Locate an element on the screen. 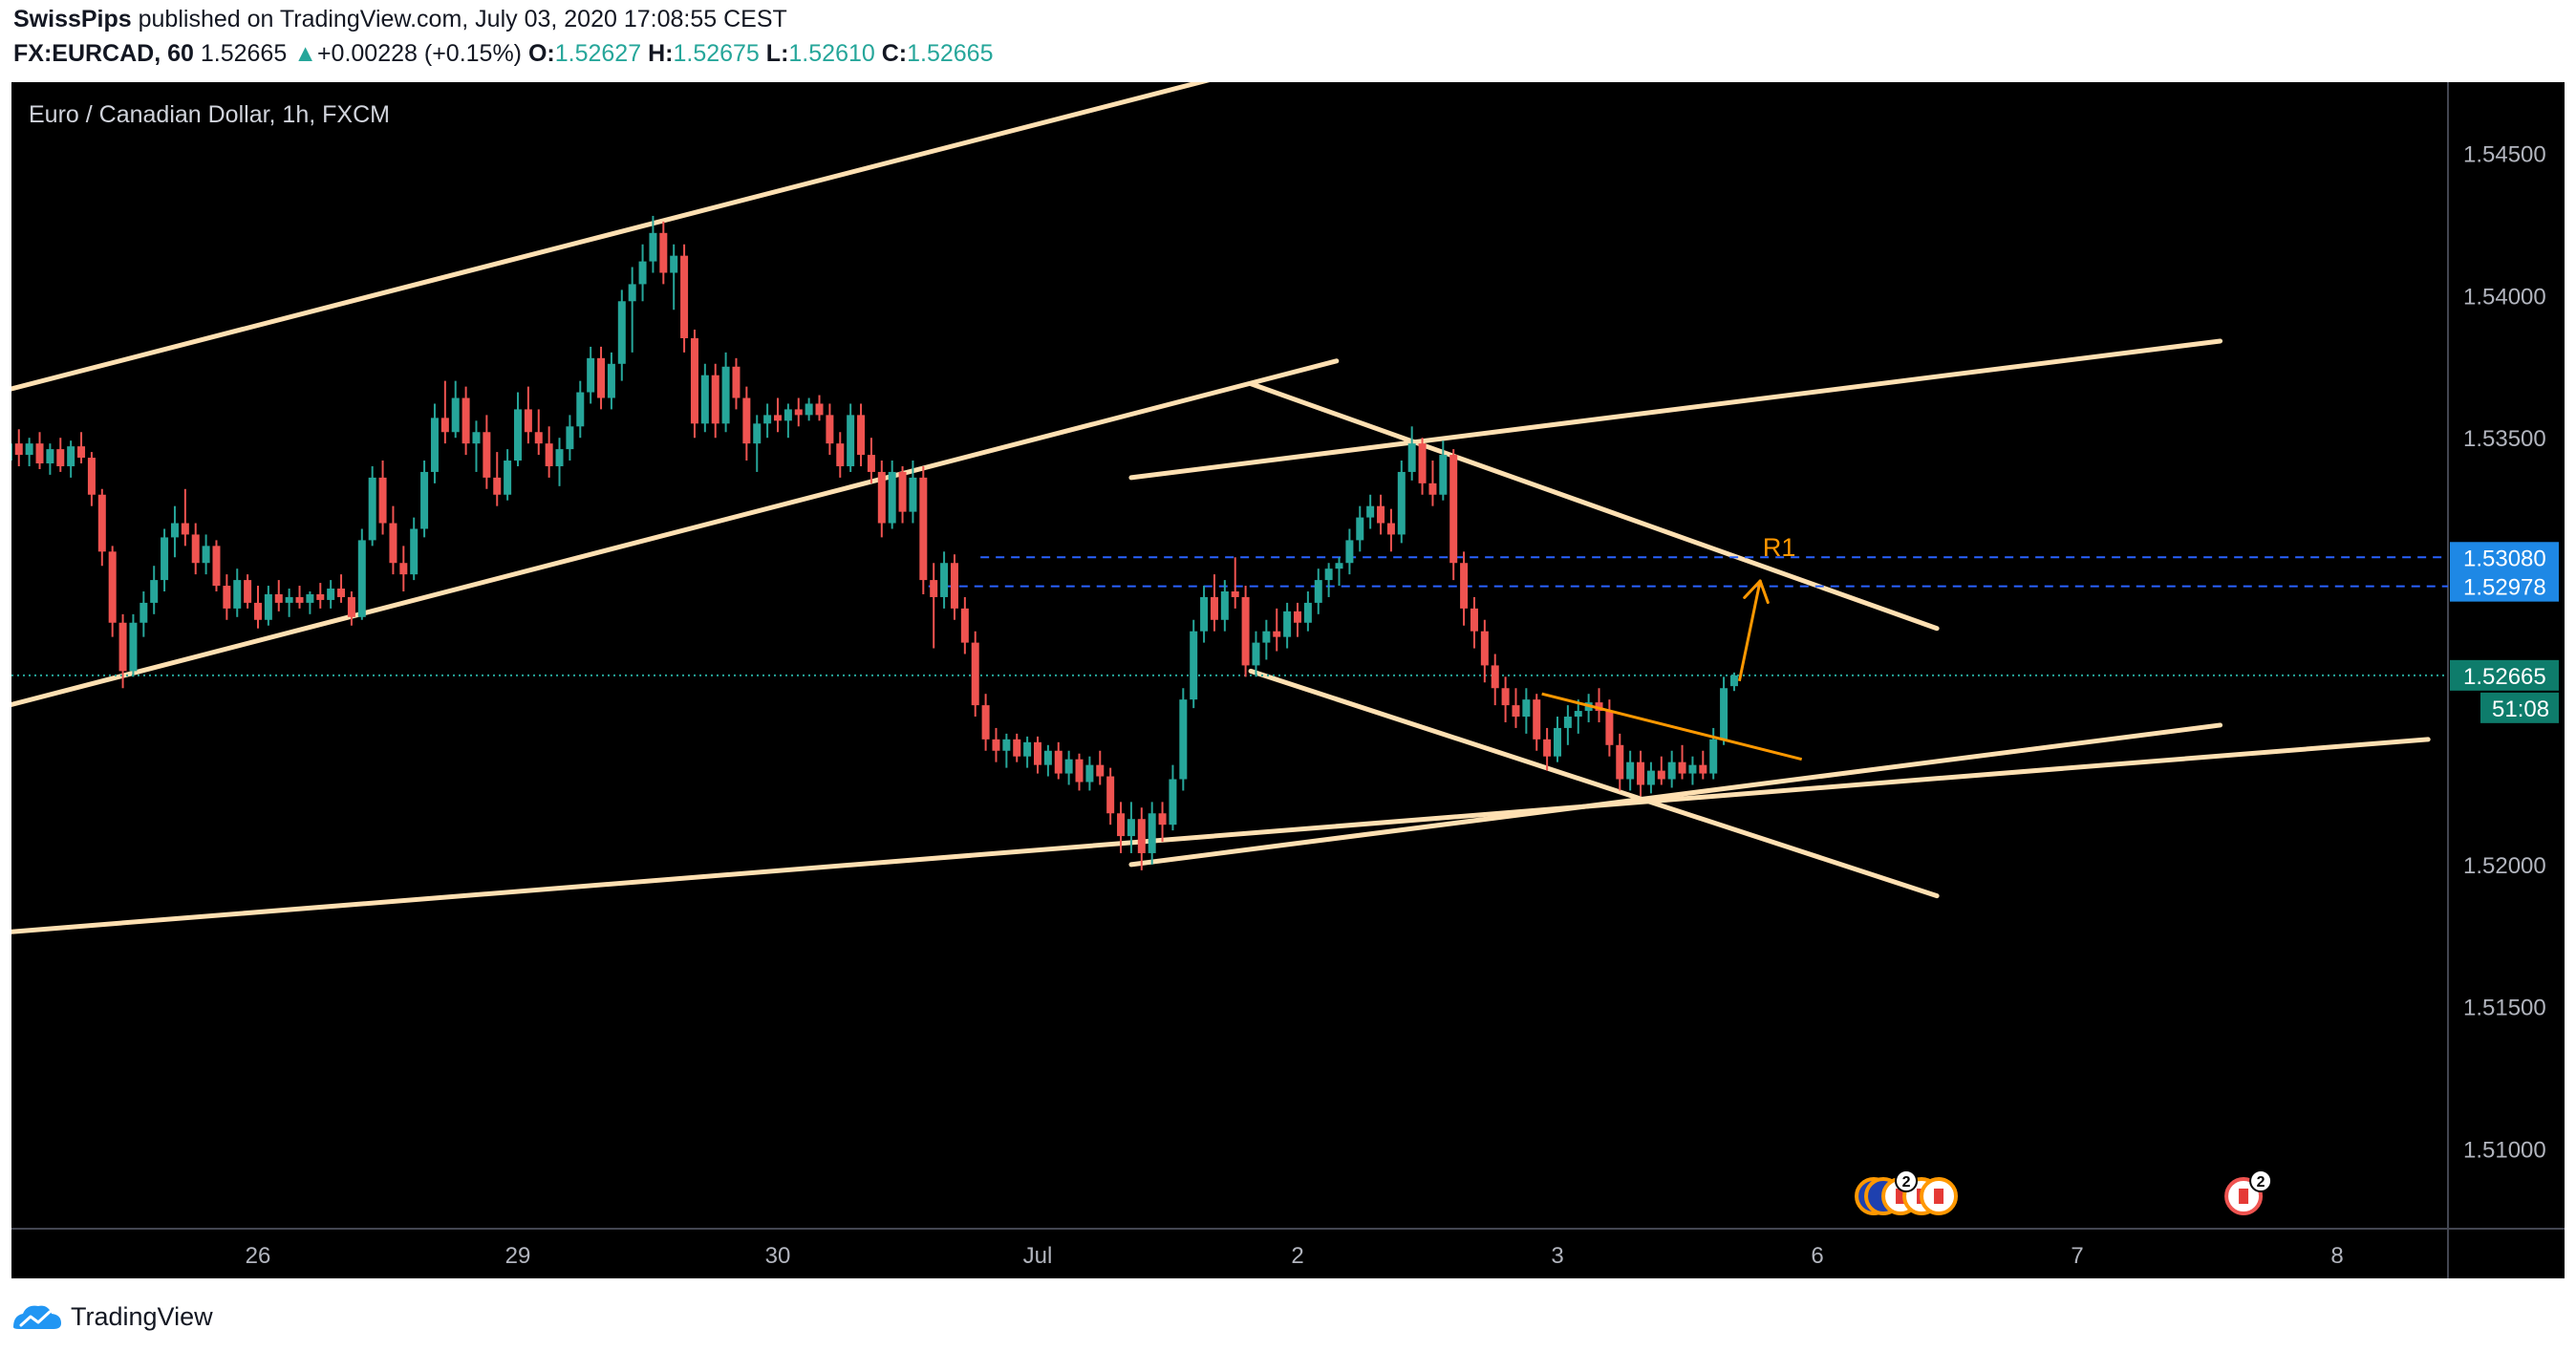 The height and width of the screenshot is (1351, 2576). economic-events-cluster: 2 is located at coordinates (1907, 1192).